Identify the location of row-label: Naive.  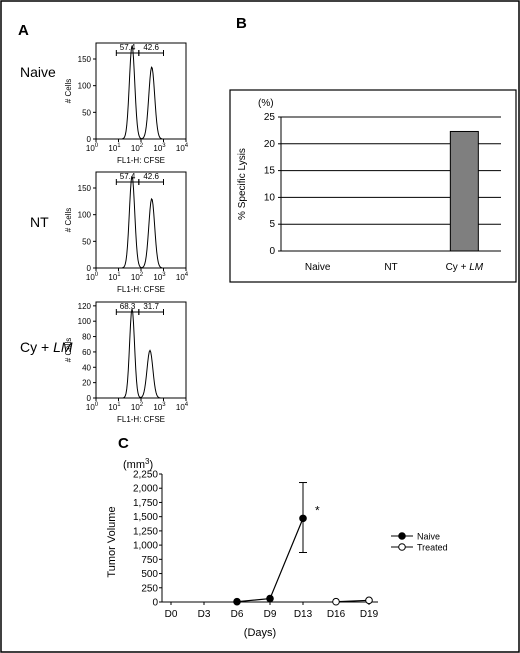
(38, 72).